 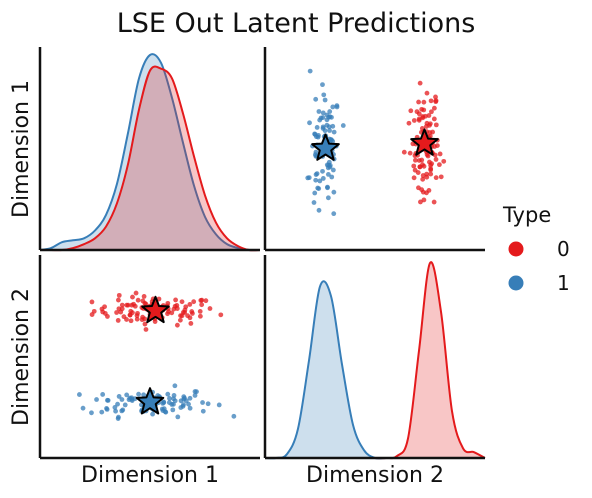 What do you see at coordinates (376, 142) in the screenshot?
I see `panel-dim2-vs-dim1-scatter` at bounding box center [376, 142].